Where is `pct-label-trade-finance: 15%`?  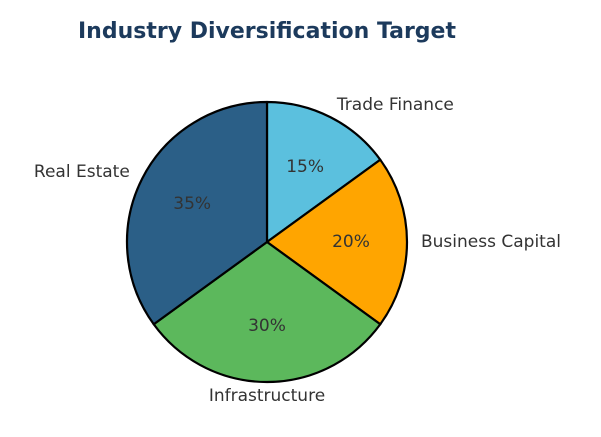 pct-label-trade-finance: 15% is located at coordinates (305, 167).